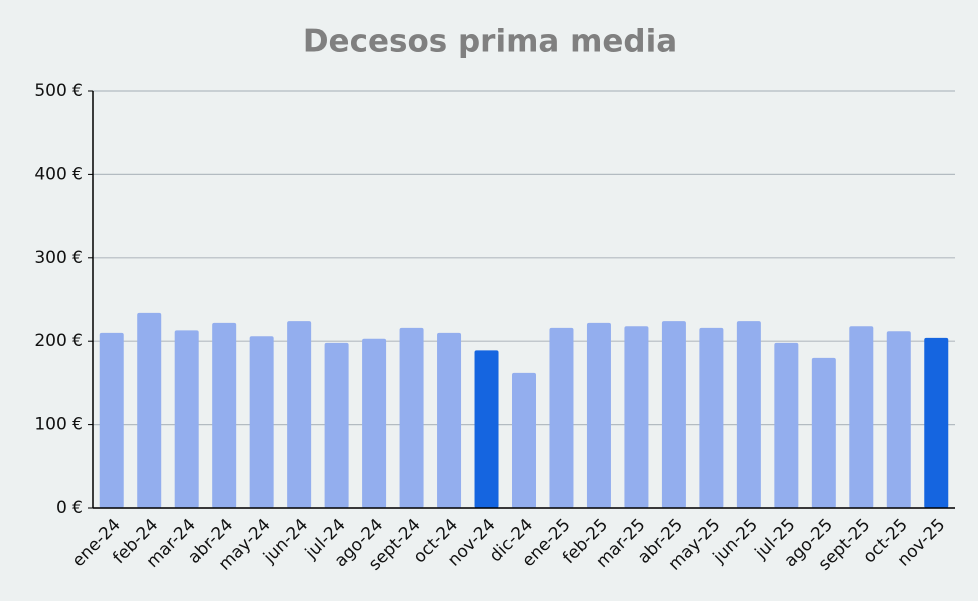  What do you see at coordinates (58, 258) in the screenshot?
I see `y-tick-label: 300 €` at bounding box center [58, 258].